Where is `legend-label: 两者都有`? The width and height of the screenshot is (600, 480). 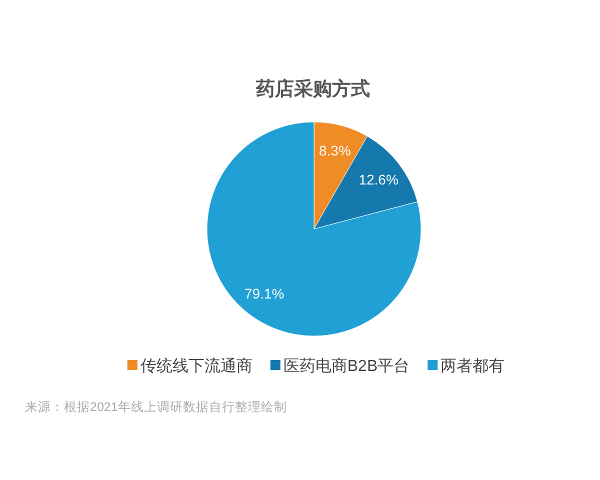 legend-label: 两者都有 is located at coordinates (472, 366).